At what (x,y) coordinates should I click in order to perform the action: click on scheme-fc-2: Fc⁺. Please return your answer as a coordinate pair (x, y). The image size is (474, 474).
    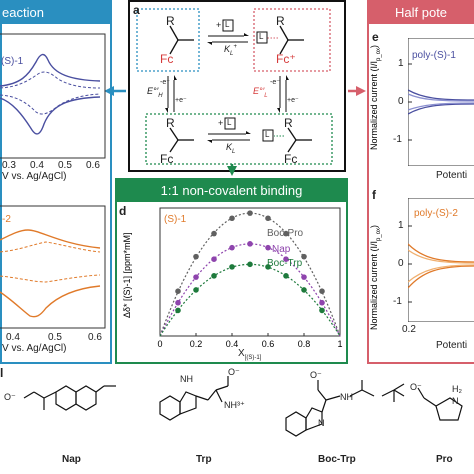
    Looking at the image, I should click on (286, 59).